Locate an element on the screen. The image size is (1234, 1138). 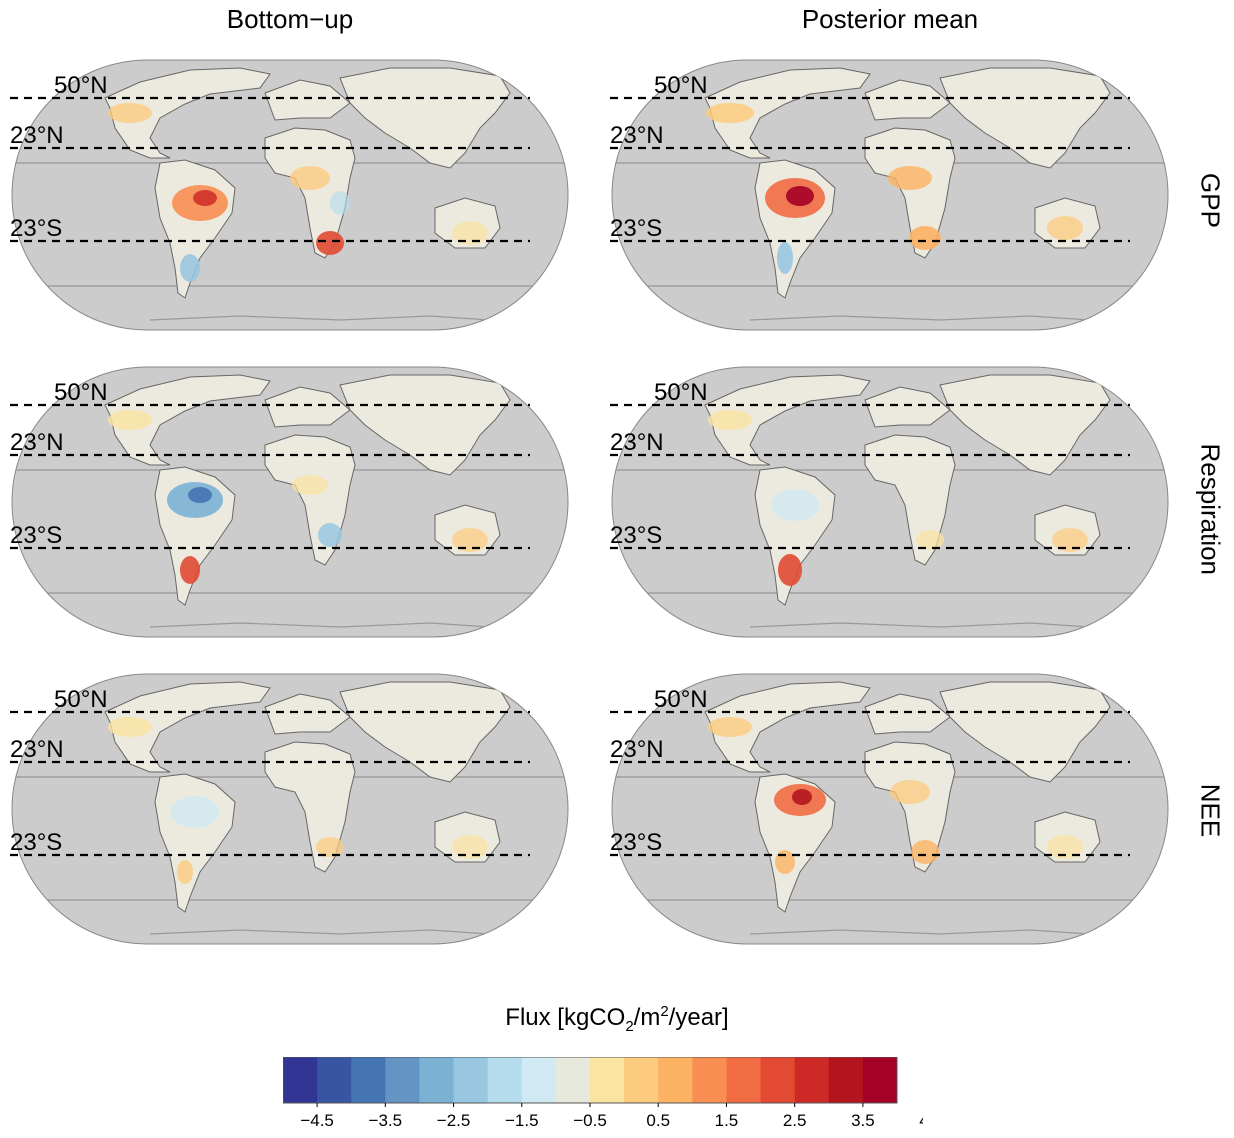
colorbar-tick-label: 4.5 is located at coordinates (921, 1120).